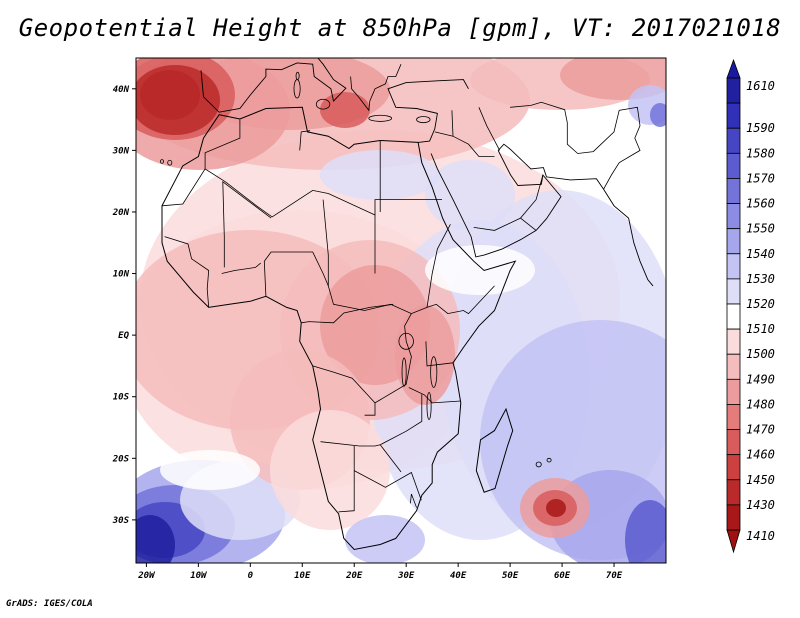  What do you see at coordinates (760, 229) in the screenshot?
I see `colorbar-level-label: 1550` at bounding box center [760, 229].